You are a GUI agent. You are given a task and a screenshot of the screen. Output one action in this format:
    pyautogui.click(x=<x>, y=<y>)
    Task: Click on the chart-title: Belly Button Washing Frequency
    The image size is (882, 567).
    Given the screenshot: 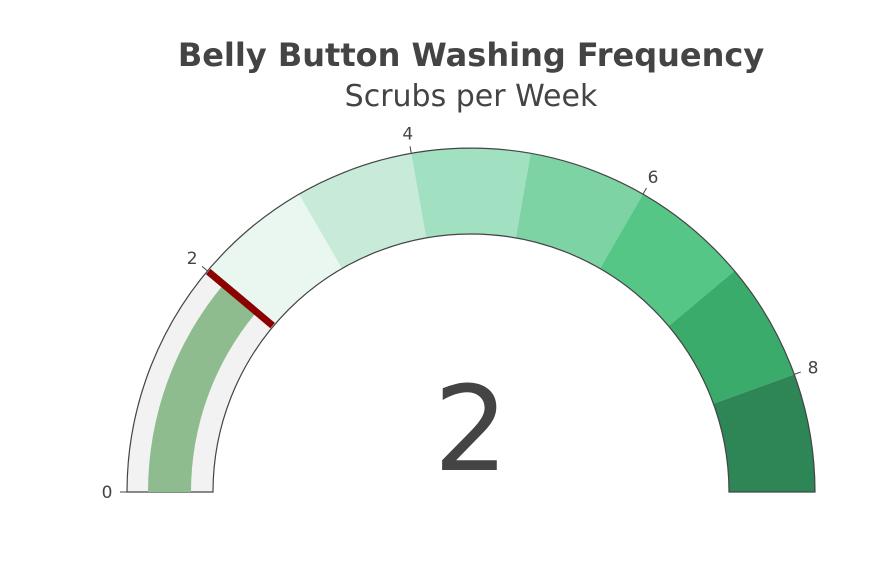 What is the action you would take?
    pyautogui.click(x=471, y=55)
    